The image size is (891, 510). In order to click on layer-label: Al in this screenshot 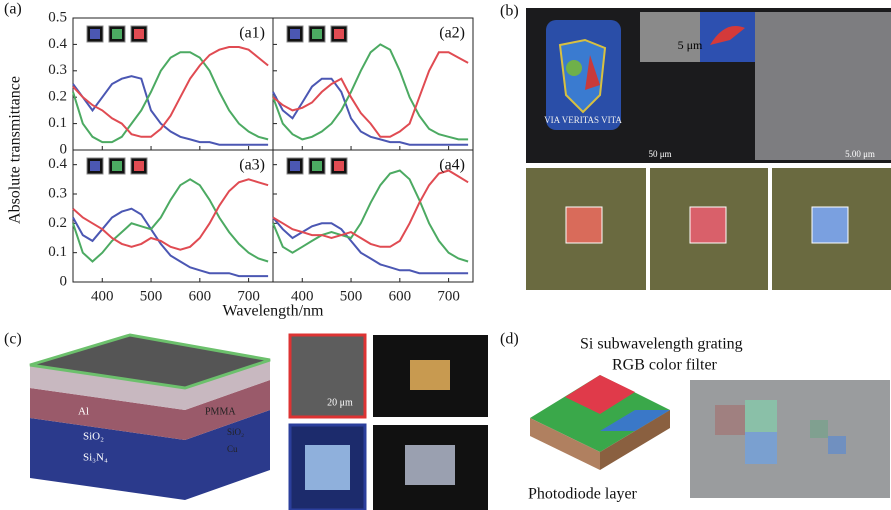, I will do `click(83, 412)`.